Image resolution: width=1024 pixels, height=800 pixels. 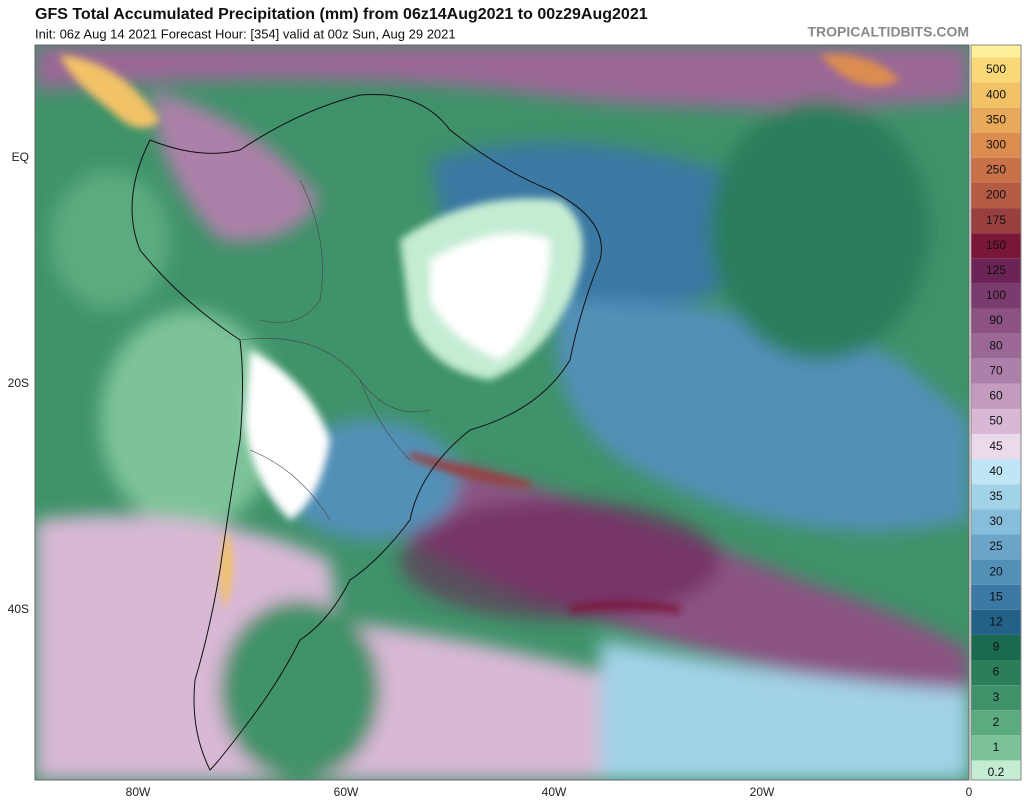 I want to click on colorbar-label: 125, so click(x=996, y=270).